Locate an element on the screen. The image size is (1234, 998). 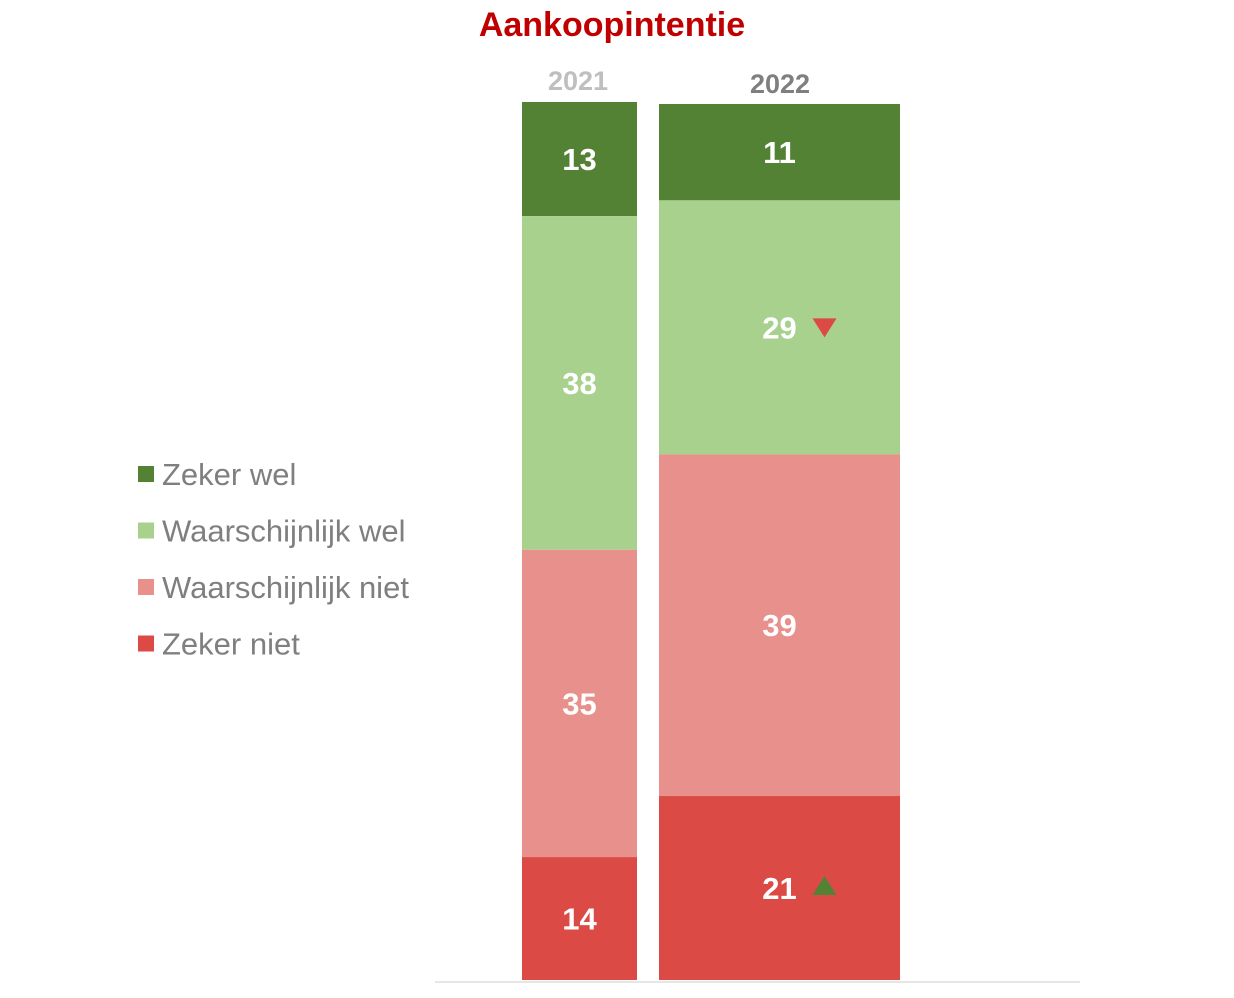
bar-segment-2021-zeker-niet is located at coordinates (579, 918).